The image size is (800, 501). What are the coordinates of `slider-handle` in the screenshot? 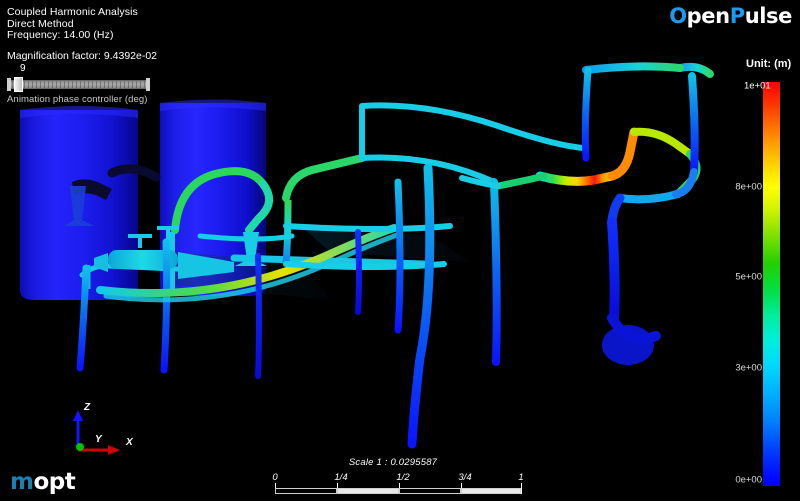 It's located at (18, 84).